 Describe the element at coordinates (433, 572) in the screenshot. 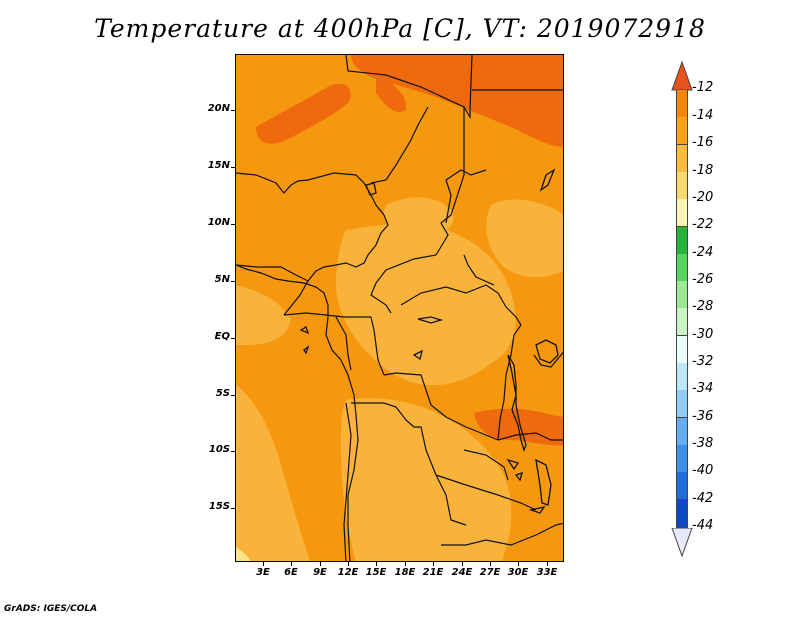

I see `lon-label-21e: 21E` at that location.